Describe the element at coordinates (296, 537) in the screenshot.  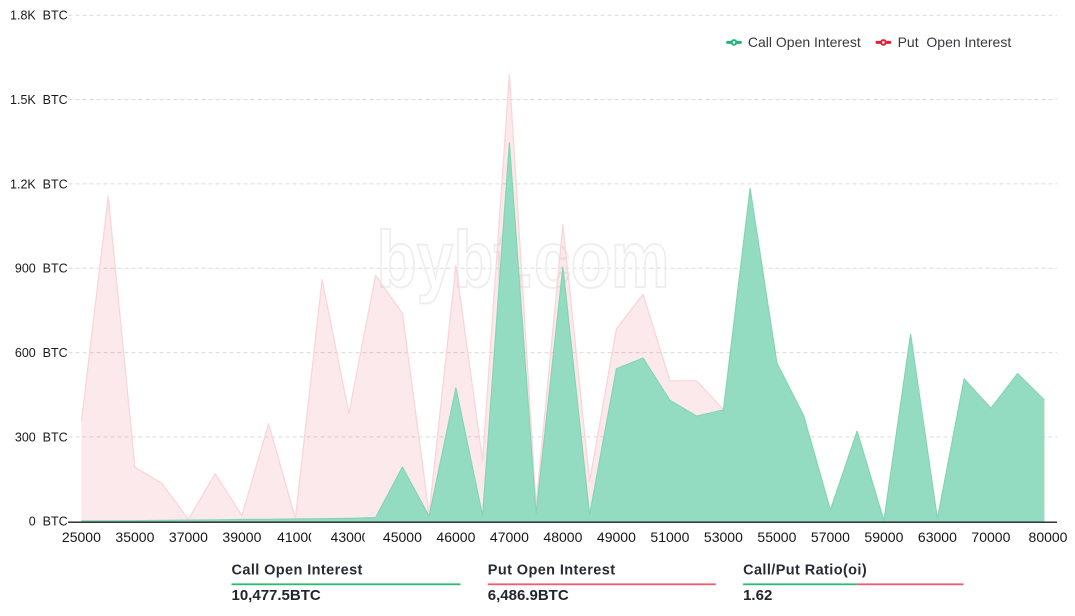
I see `svg-text: 41000` at that location.